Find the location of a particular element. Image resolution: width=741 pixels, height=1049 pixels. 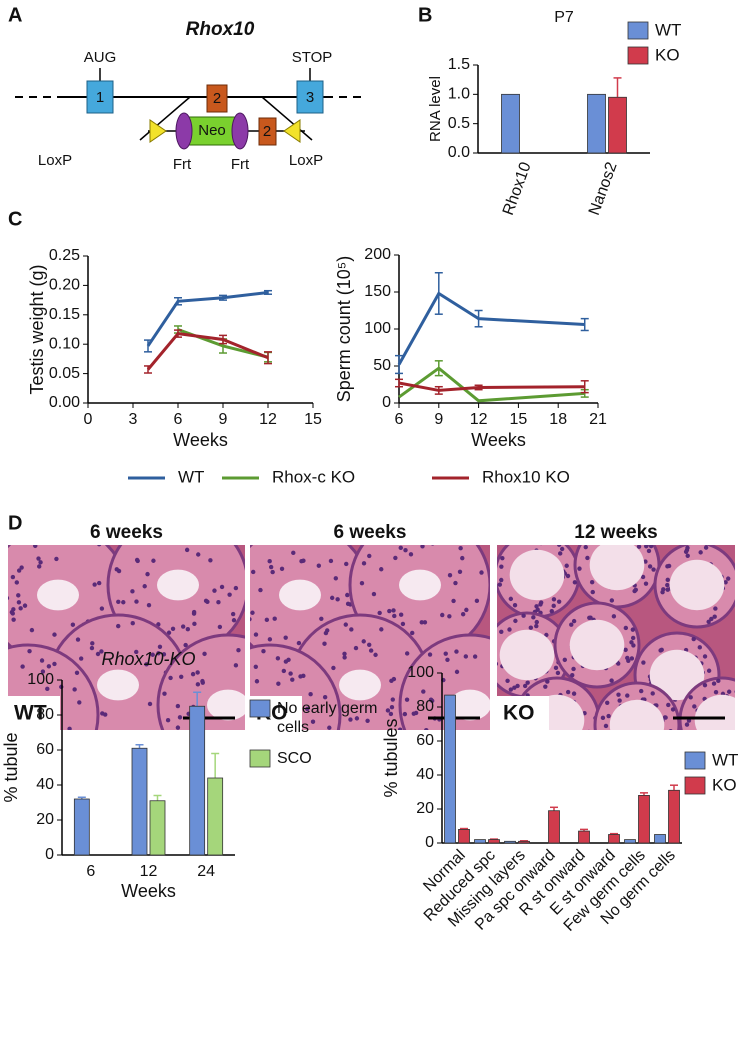

site-label: Frt is located at coordinates (182, 164).